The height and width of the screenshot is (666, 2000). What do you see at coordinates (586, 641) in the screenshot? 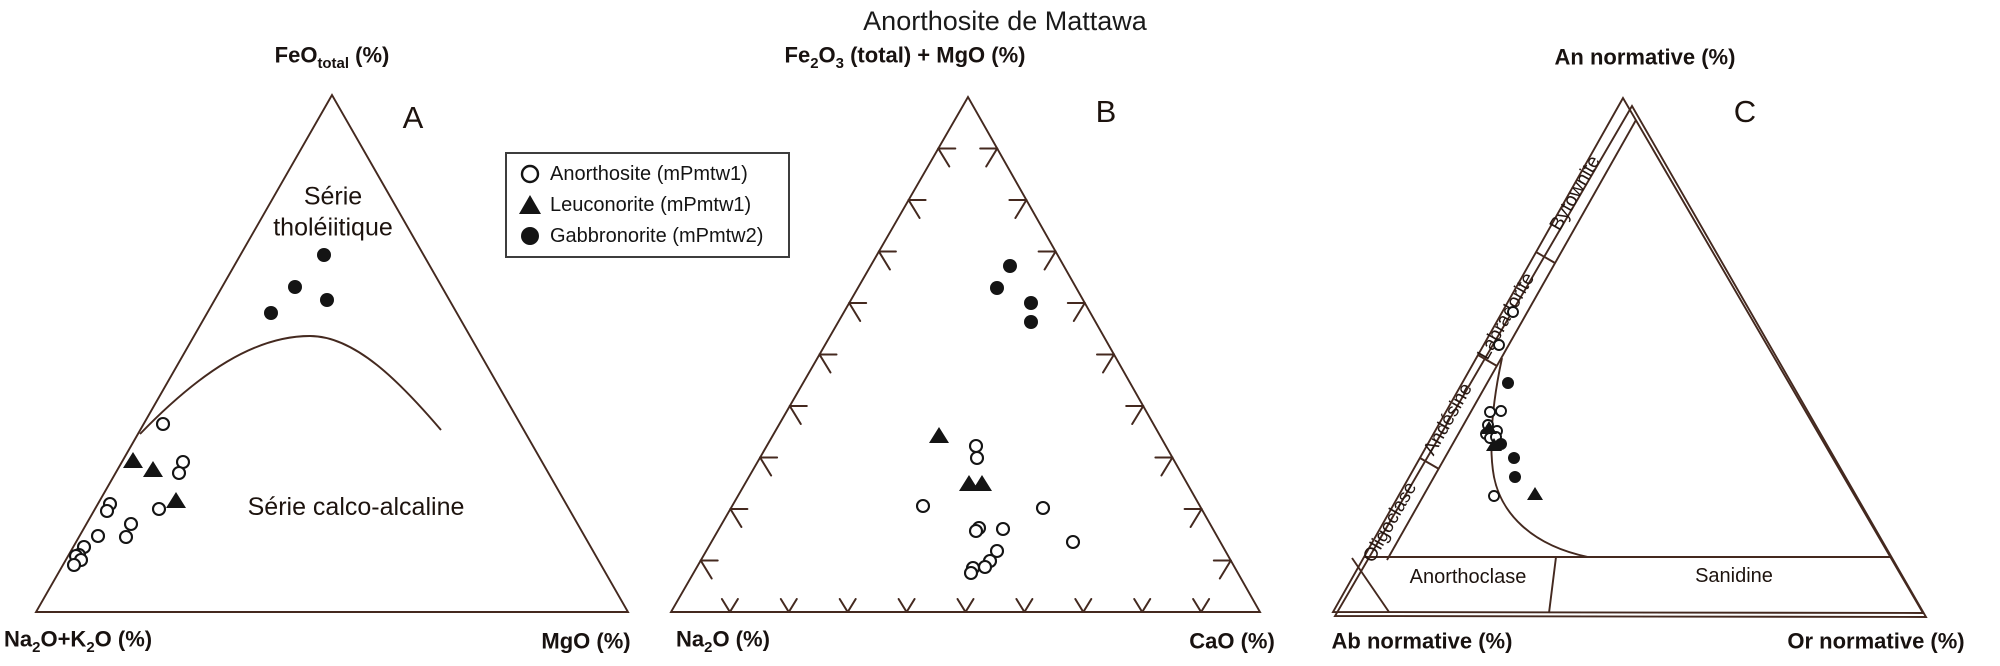
I see `axis-label-a-bottom-right: MgO (%)` at bounding box center [586, 641].